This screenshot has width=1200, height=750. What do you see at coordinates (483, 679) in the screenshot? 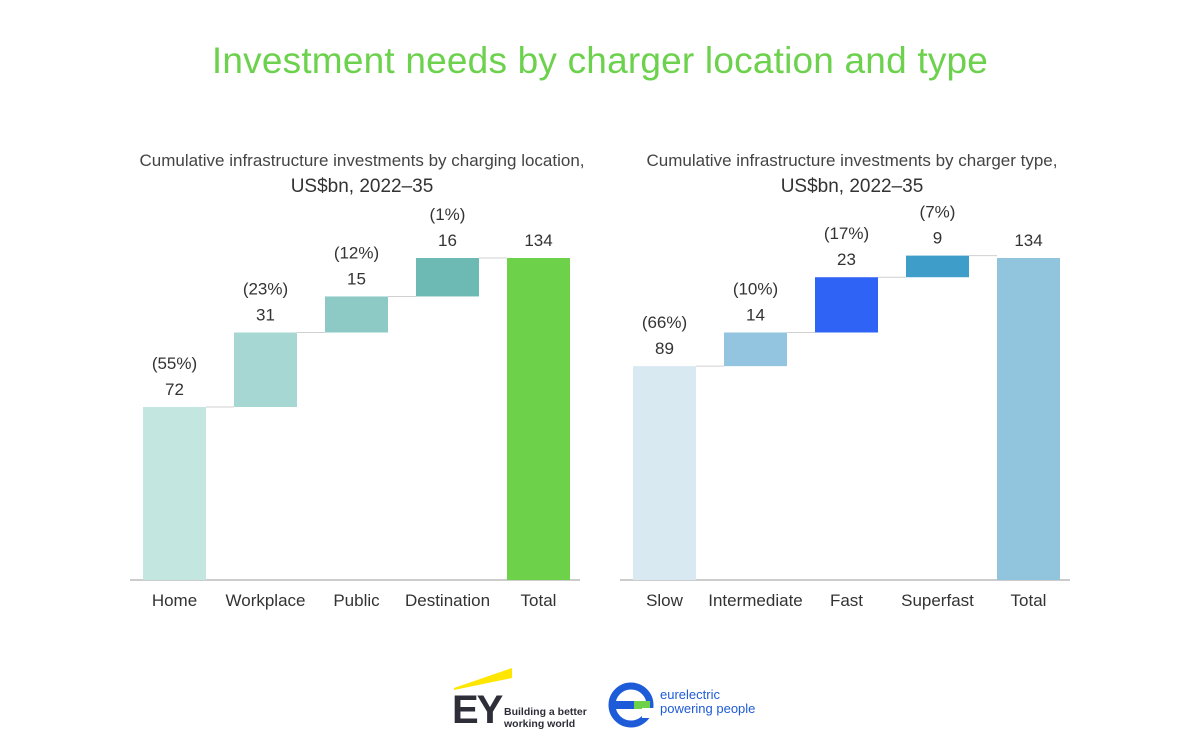
I see `ey-beam-icon` at bounding box center [483, 679].